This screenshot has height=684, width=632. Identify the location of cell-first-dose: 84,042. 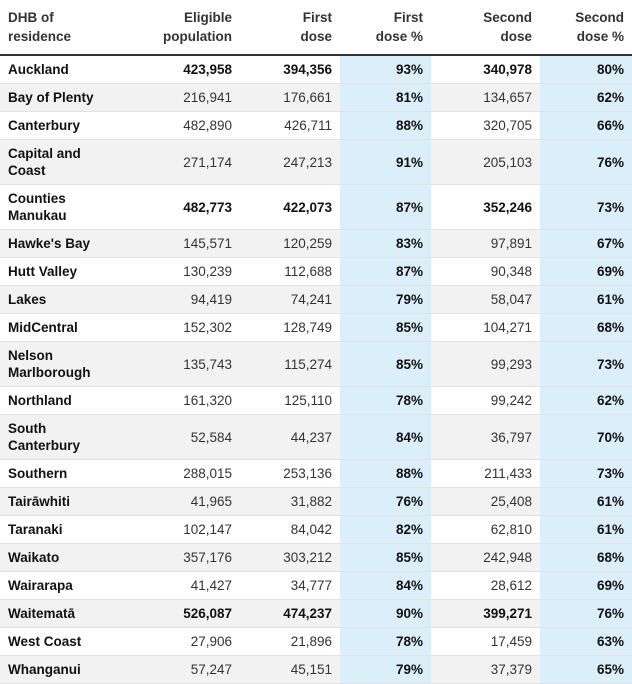
(290, 529).